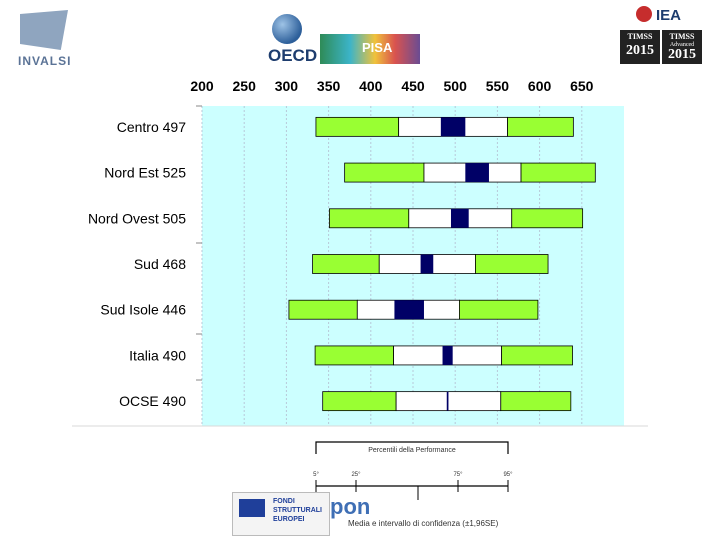 This screenshot has width=720, height=540. I want to click on legend-title: Percentili della Performance, so click(412, 450).